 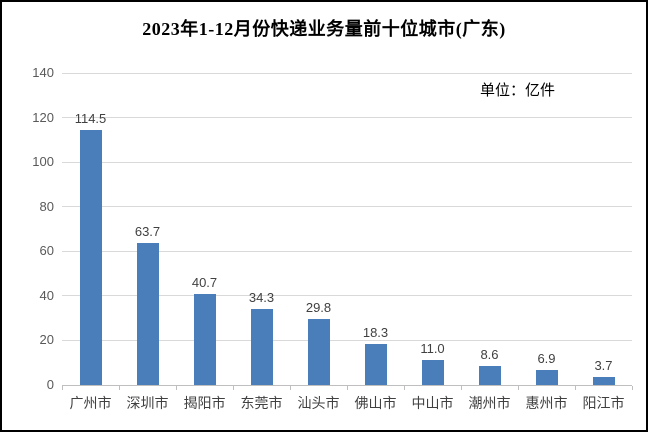 What do you see at coordinates (261, 297) in the screenshot?
I see `bar-value-label: 34.3` at bounding box center [261, 297].